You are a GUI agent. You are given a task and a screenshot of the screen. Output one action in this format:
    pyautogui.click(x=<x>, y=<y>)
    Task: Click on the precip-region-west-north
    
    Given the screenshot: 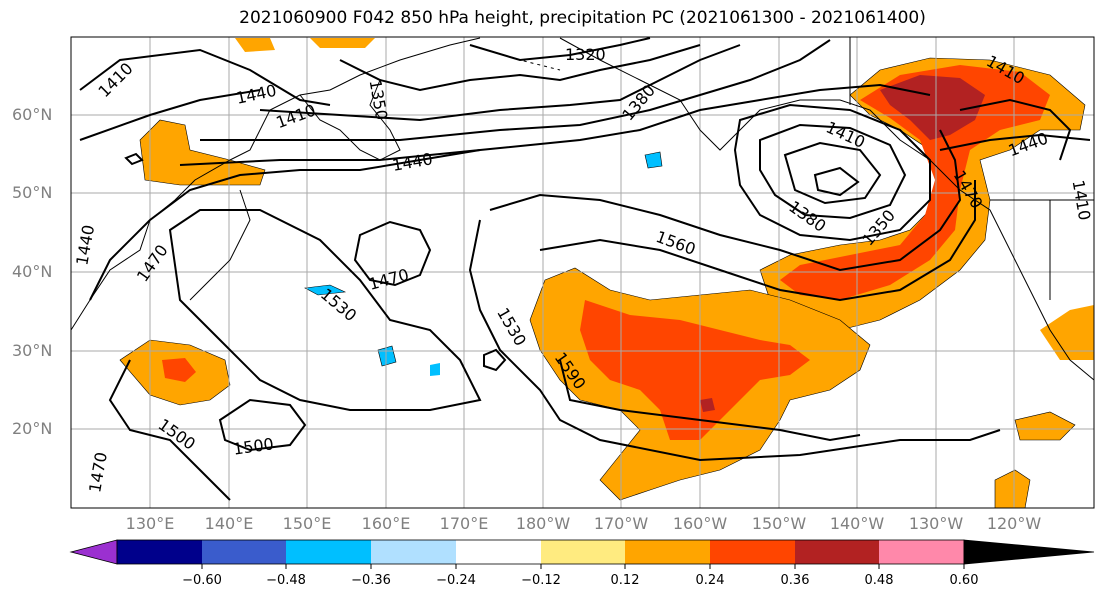 What is the action you would take?
    pyautogui.click(x=202, y=152)
    